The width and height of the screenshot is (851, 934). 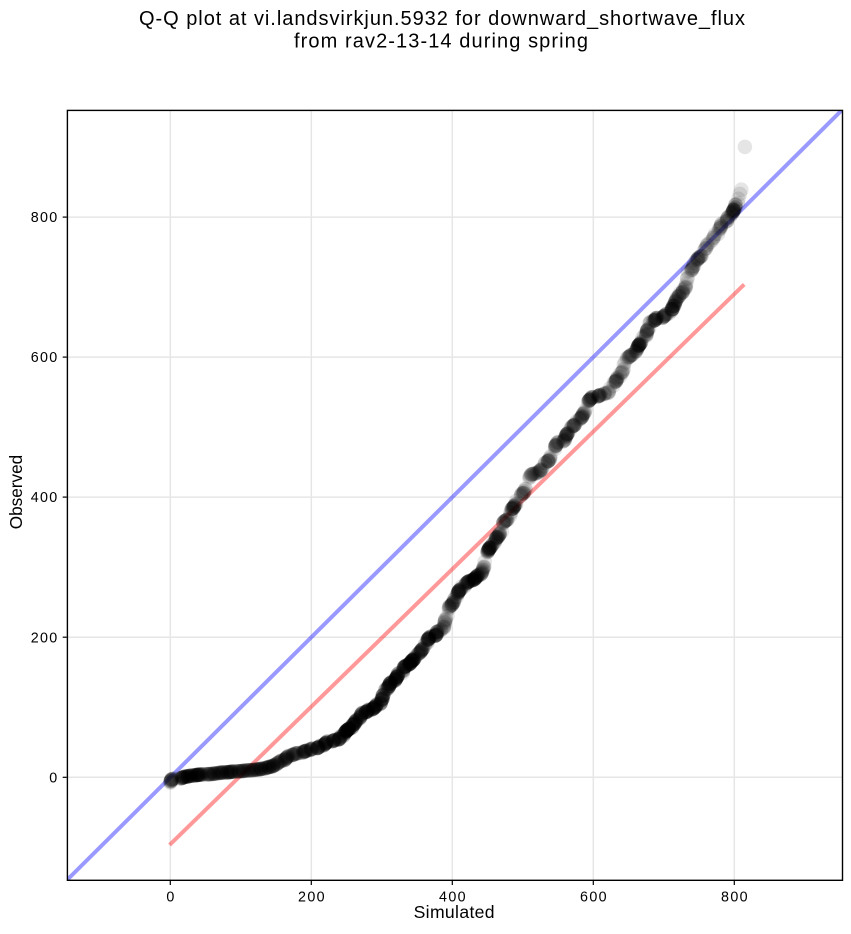 I want to click on svg-text: from rav2-13-14 during spring, so click(x=441, y=41).